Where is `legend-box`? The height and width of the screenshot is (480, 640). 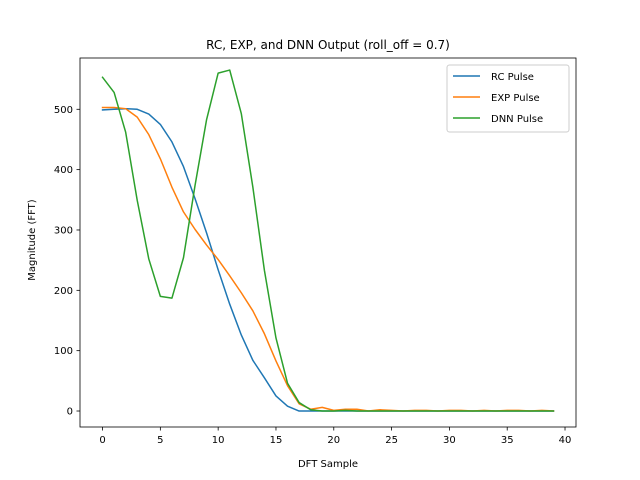 legend-box is located at coordinates (508, 98).